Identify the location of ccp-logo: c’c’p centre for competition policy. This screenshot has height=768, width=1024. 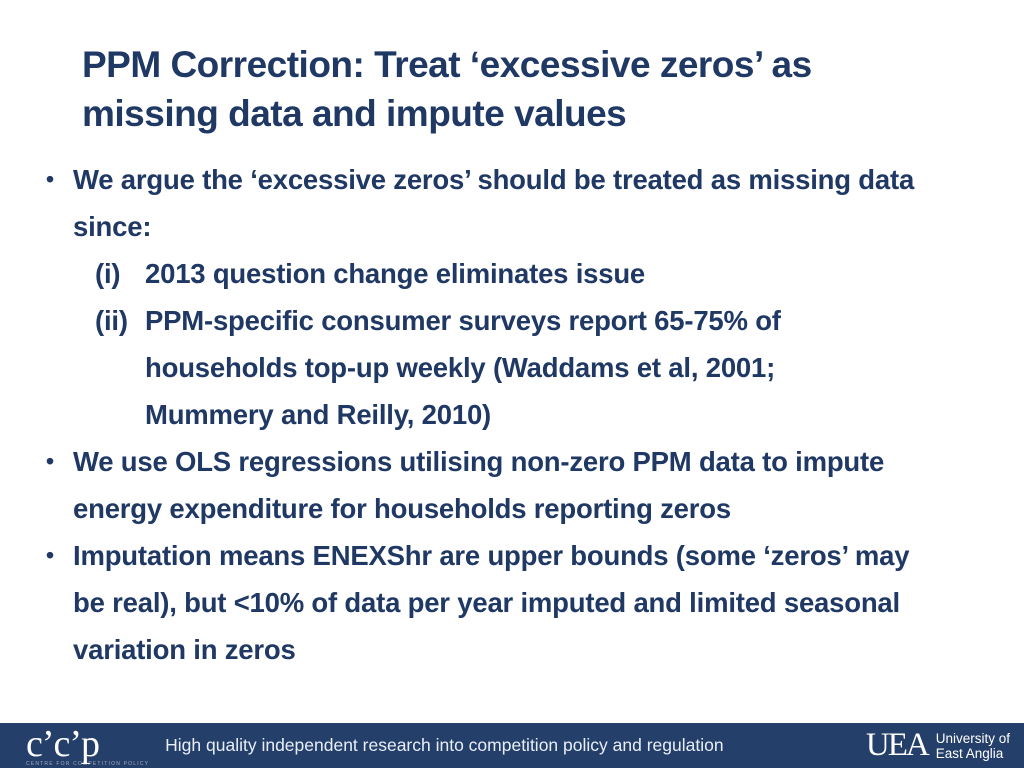
(88, 744).